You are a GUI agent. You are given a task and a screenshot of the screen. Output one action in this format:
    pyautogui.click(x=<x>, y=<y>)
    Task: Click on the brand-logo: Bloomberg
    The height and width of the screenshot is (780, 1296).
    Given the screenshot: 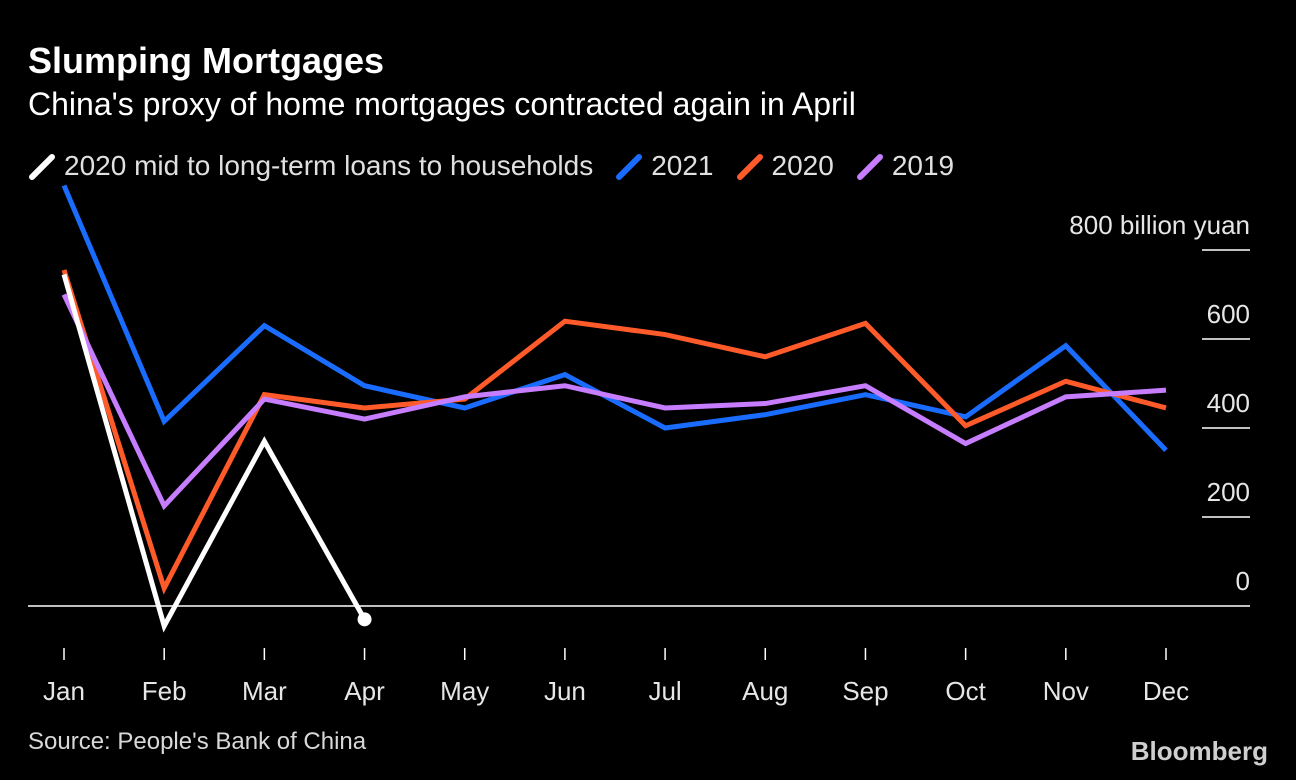 What is the action you would take?
    pyautogui.click(x=1199, y=751)
    